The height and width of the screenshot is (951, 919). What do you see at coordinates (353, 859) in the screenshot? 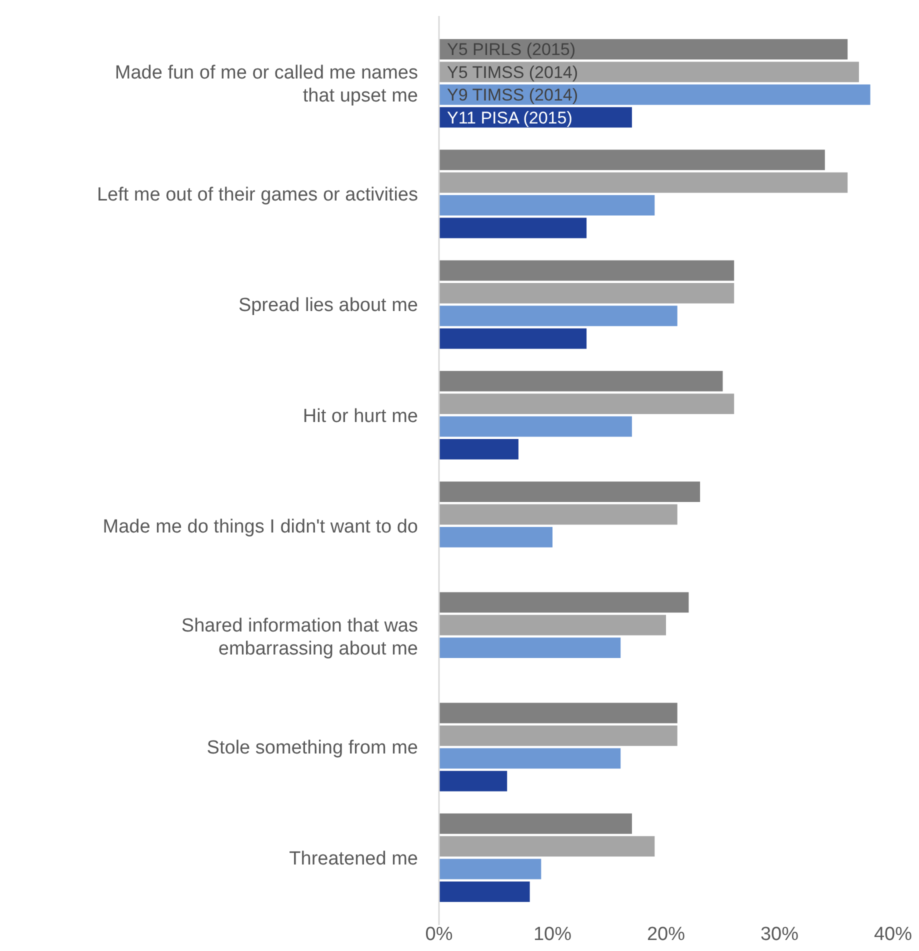
I see `y-tick-label: Threatened me` at bounding box center [353, 859].